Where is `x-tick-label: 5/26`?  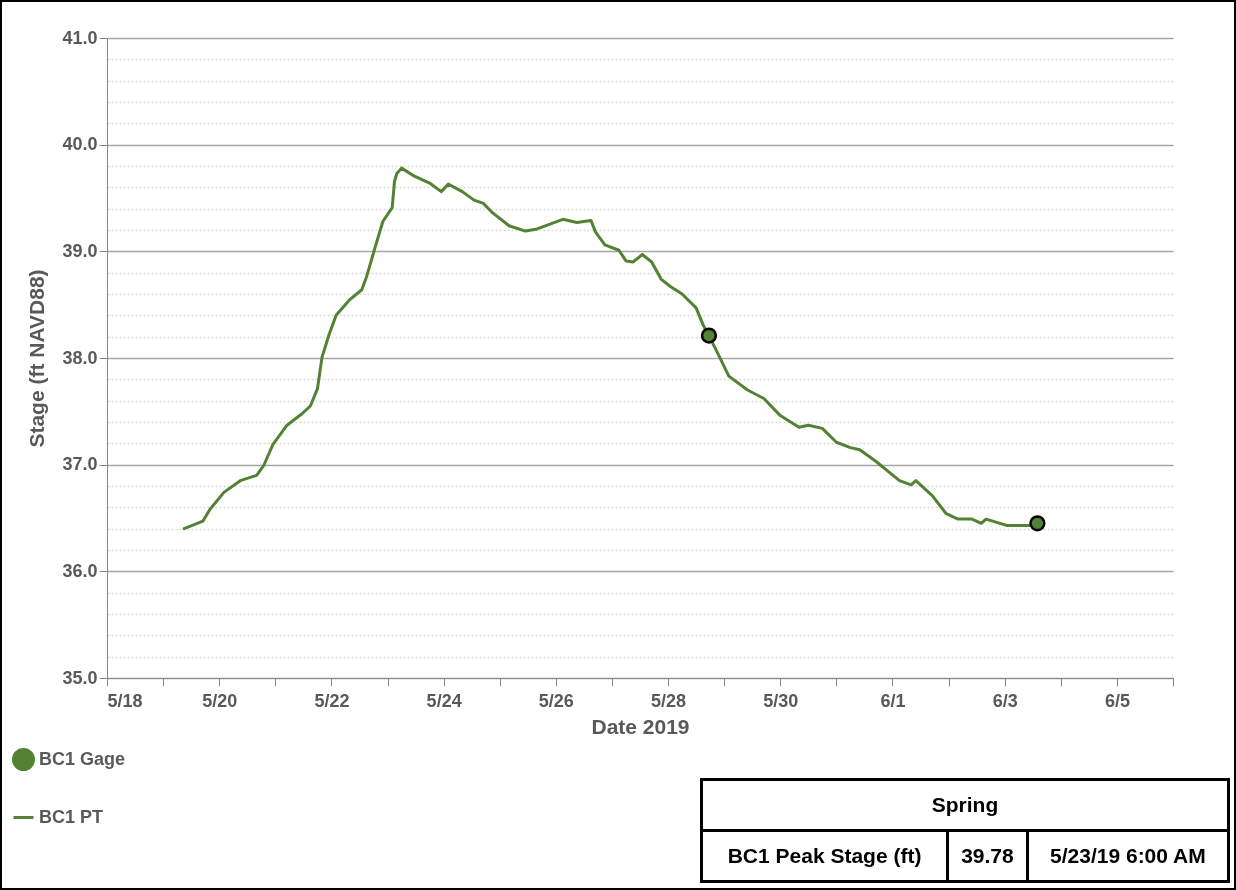
x-tick-label: 5/26 is located at coordinates (556, 700).